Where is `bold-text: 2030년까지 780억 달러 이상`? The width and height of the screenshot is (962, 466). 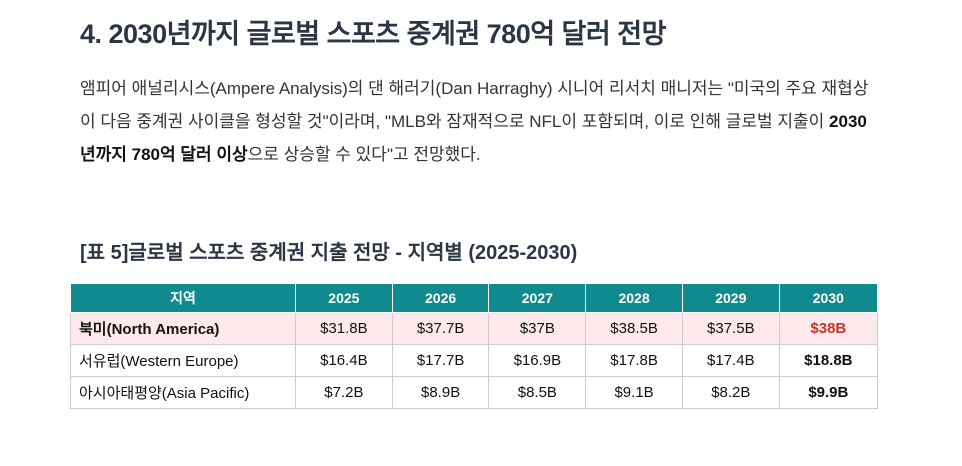 bold-text: 2030년까지 780억 달러 이상 is located at coordinates (473, 138).